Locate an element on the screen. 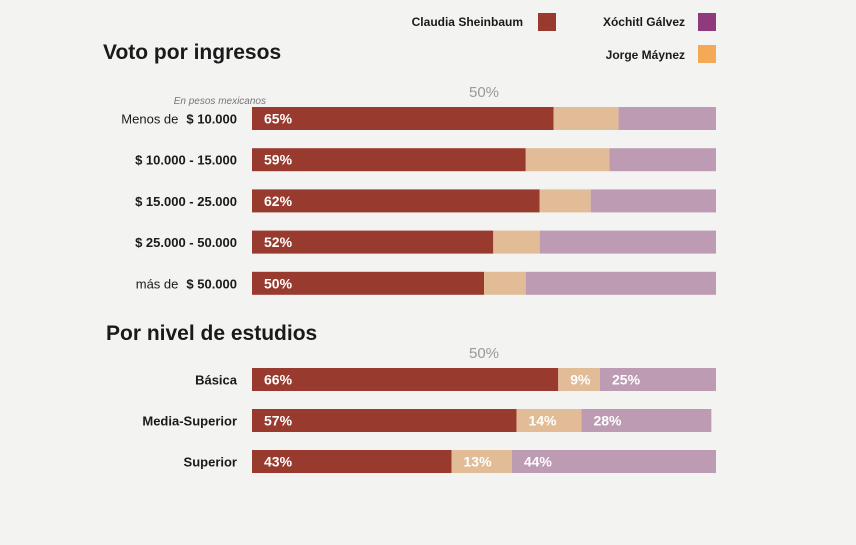 The width and height of the screenshot is (856, 545). row-label: Media-Superior is located at coordinates (189, 421).